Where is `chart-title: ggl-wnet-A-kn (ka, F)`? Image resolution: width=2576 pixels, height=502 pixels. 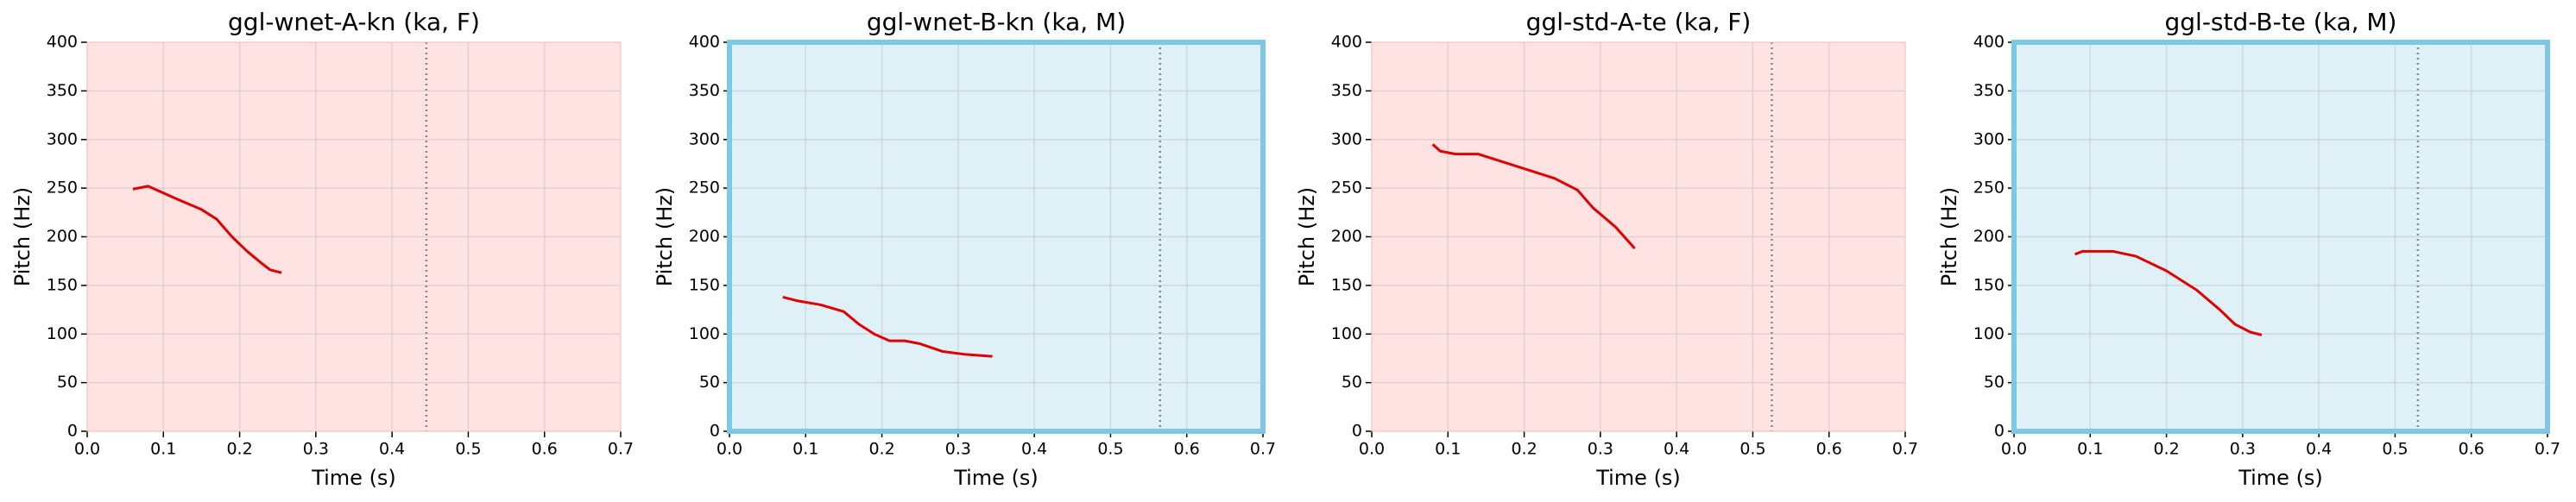 chart-title: ggl-wnet-A-kn (ka, F) is located at coordinates (354, 22).